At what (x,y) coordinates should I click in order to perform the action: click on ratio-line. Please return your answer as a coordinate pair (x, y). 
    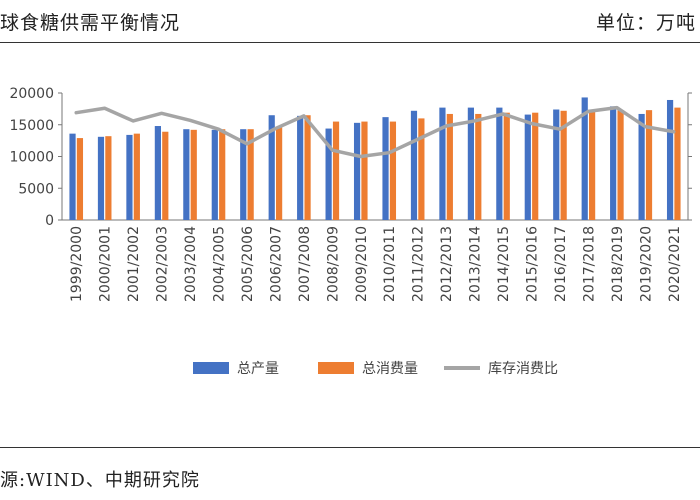
    Looking at the image, I should click on (375, 132).